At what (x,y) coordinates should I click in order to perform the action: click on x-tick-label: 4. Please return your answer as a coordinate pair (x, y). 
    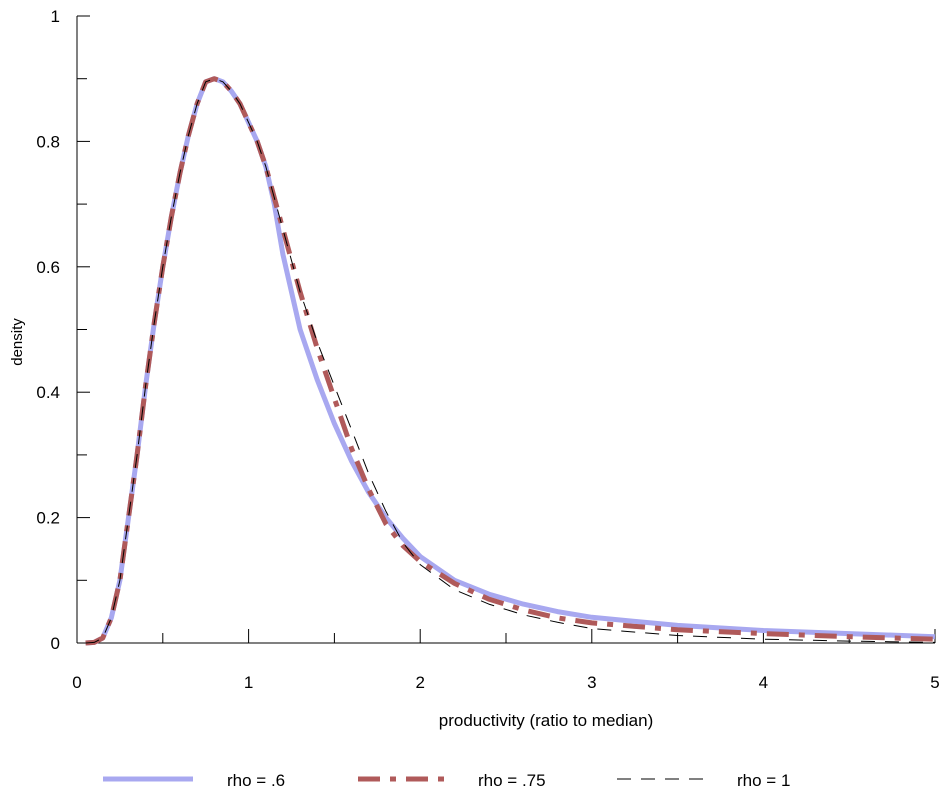
    Looking at the image, I should click on (763, 682).